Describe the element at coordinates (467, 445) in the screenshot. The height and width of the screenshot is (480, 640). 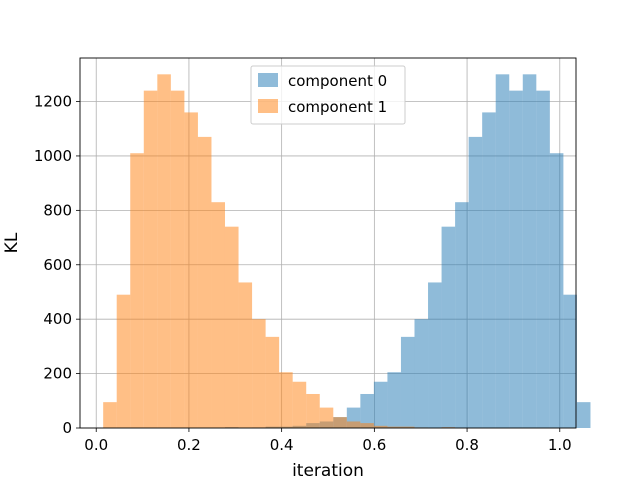
I see `x-tick-label: 0.8` at that location.